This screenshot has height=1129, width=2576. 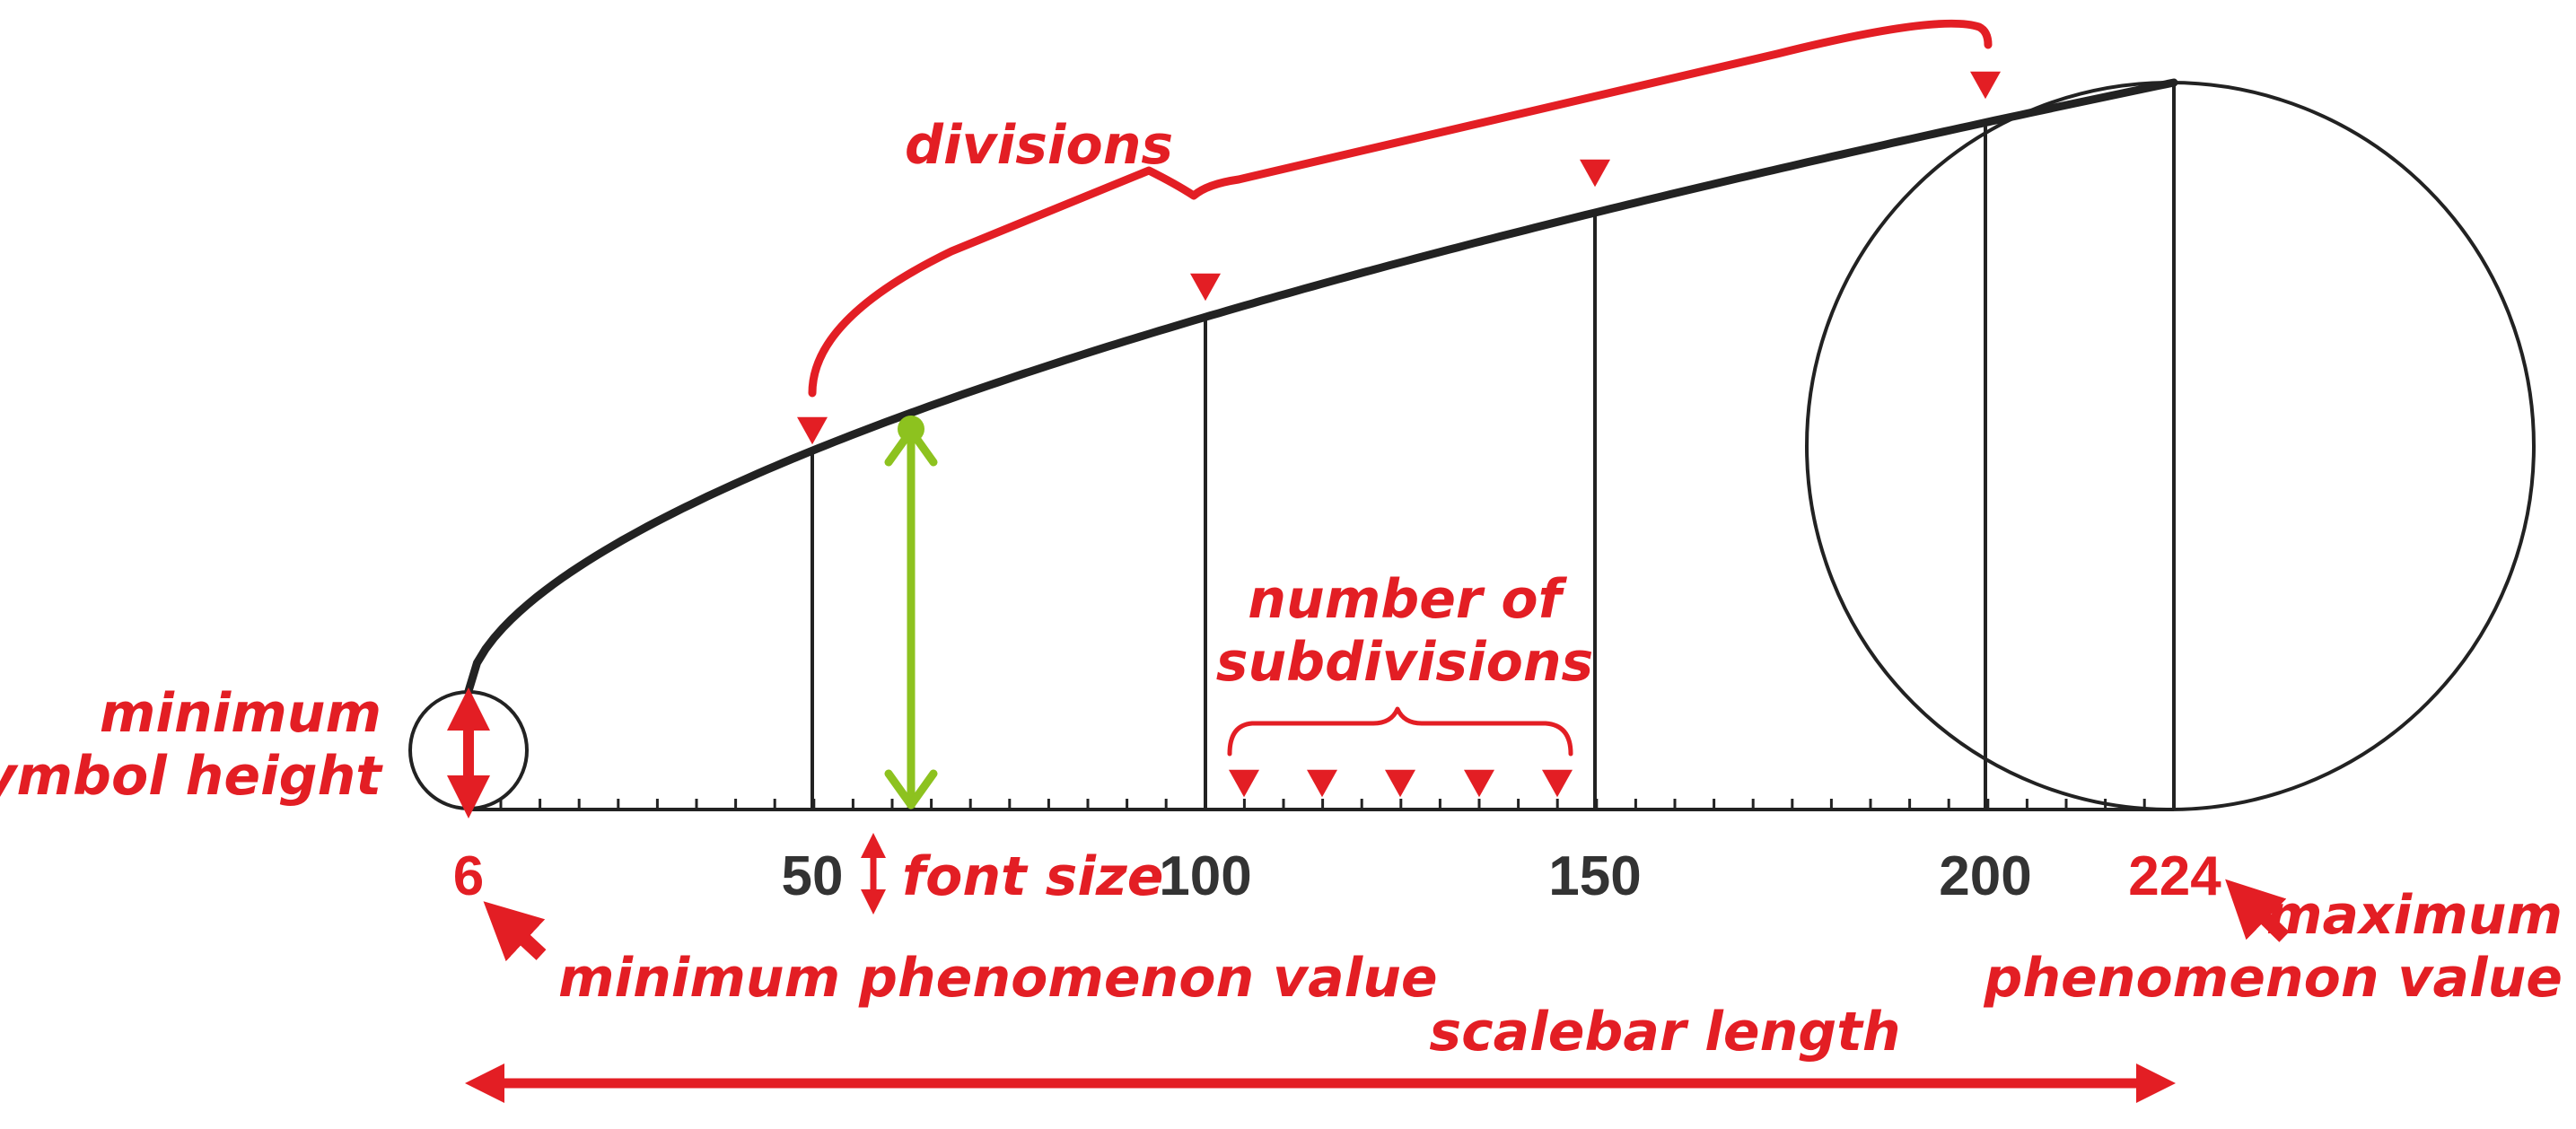 I want to click on minimum-symbol-height-label-line1: minimum, so click(x=240, y=713).